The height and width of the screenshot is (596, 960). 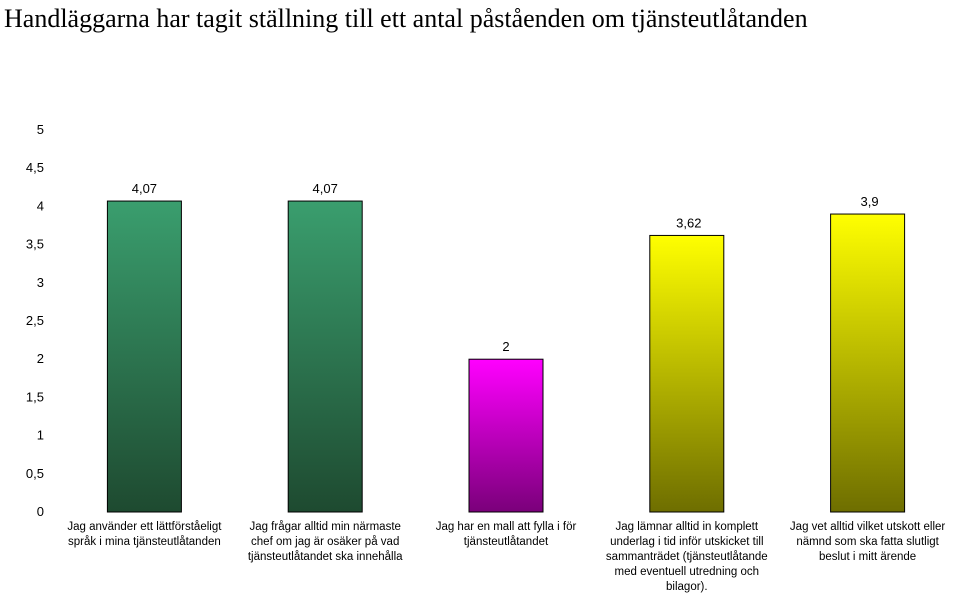 I want to click on data-label: 2, so click(x=505, y=346).